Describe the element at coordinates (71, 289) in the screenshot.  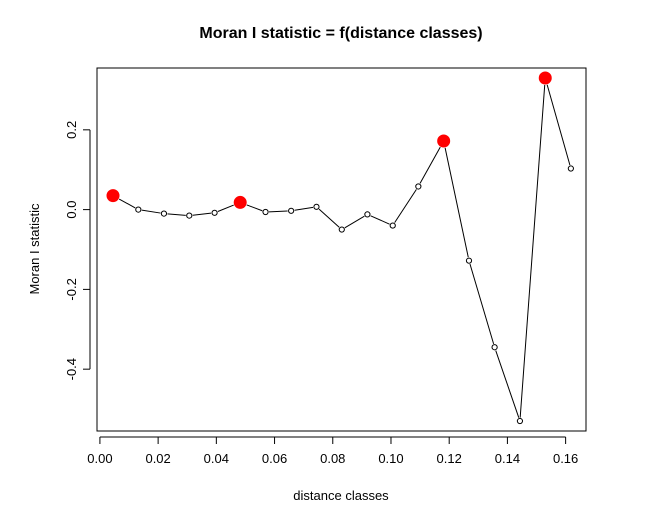
I see `y-tick-label: -0.2` at that location.